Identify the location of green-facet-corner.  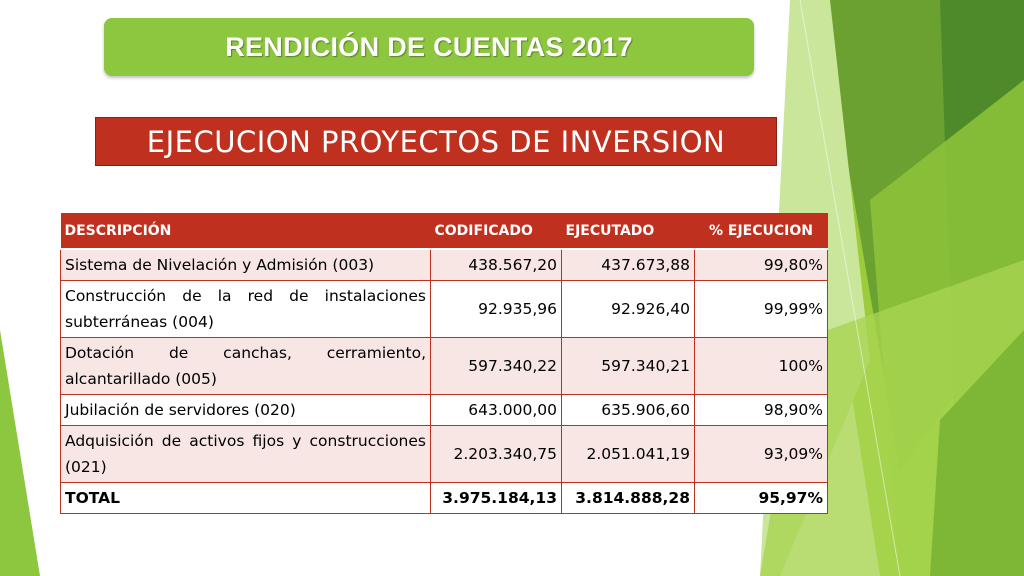
(977, 453).